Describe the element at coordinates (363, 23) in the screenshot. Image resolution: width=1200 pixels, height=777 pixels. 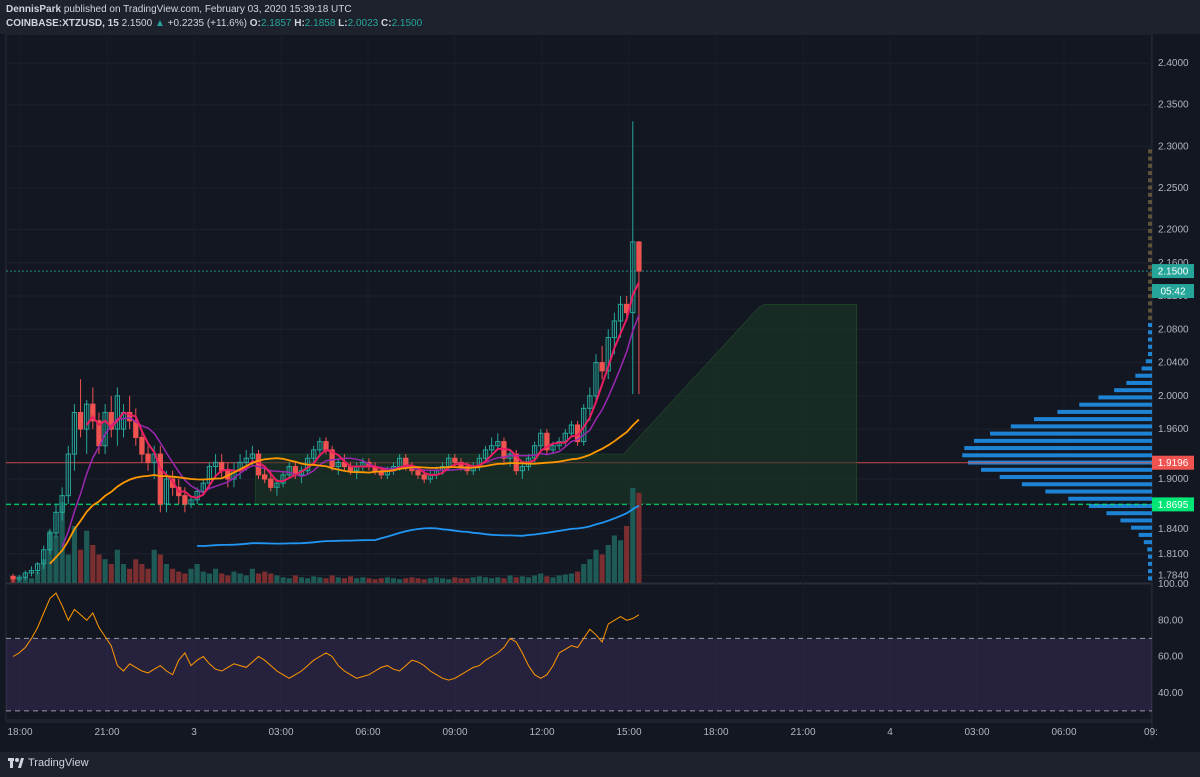
I see `low-value: 2.0023` at that location.